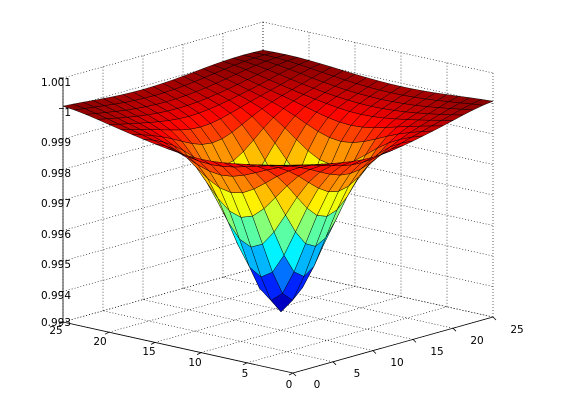 This screenshot has height=420, width=561. I want to click on x-tick-label-2: 10, so click(396, 363).